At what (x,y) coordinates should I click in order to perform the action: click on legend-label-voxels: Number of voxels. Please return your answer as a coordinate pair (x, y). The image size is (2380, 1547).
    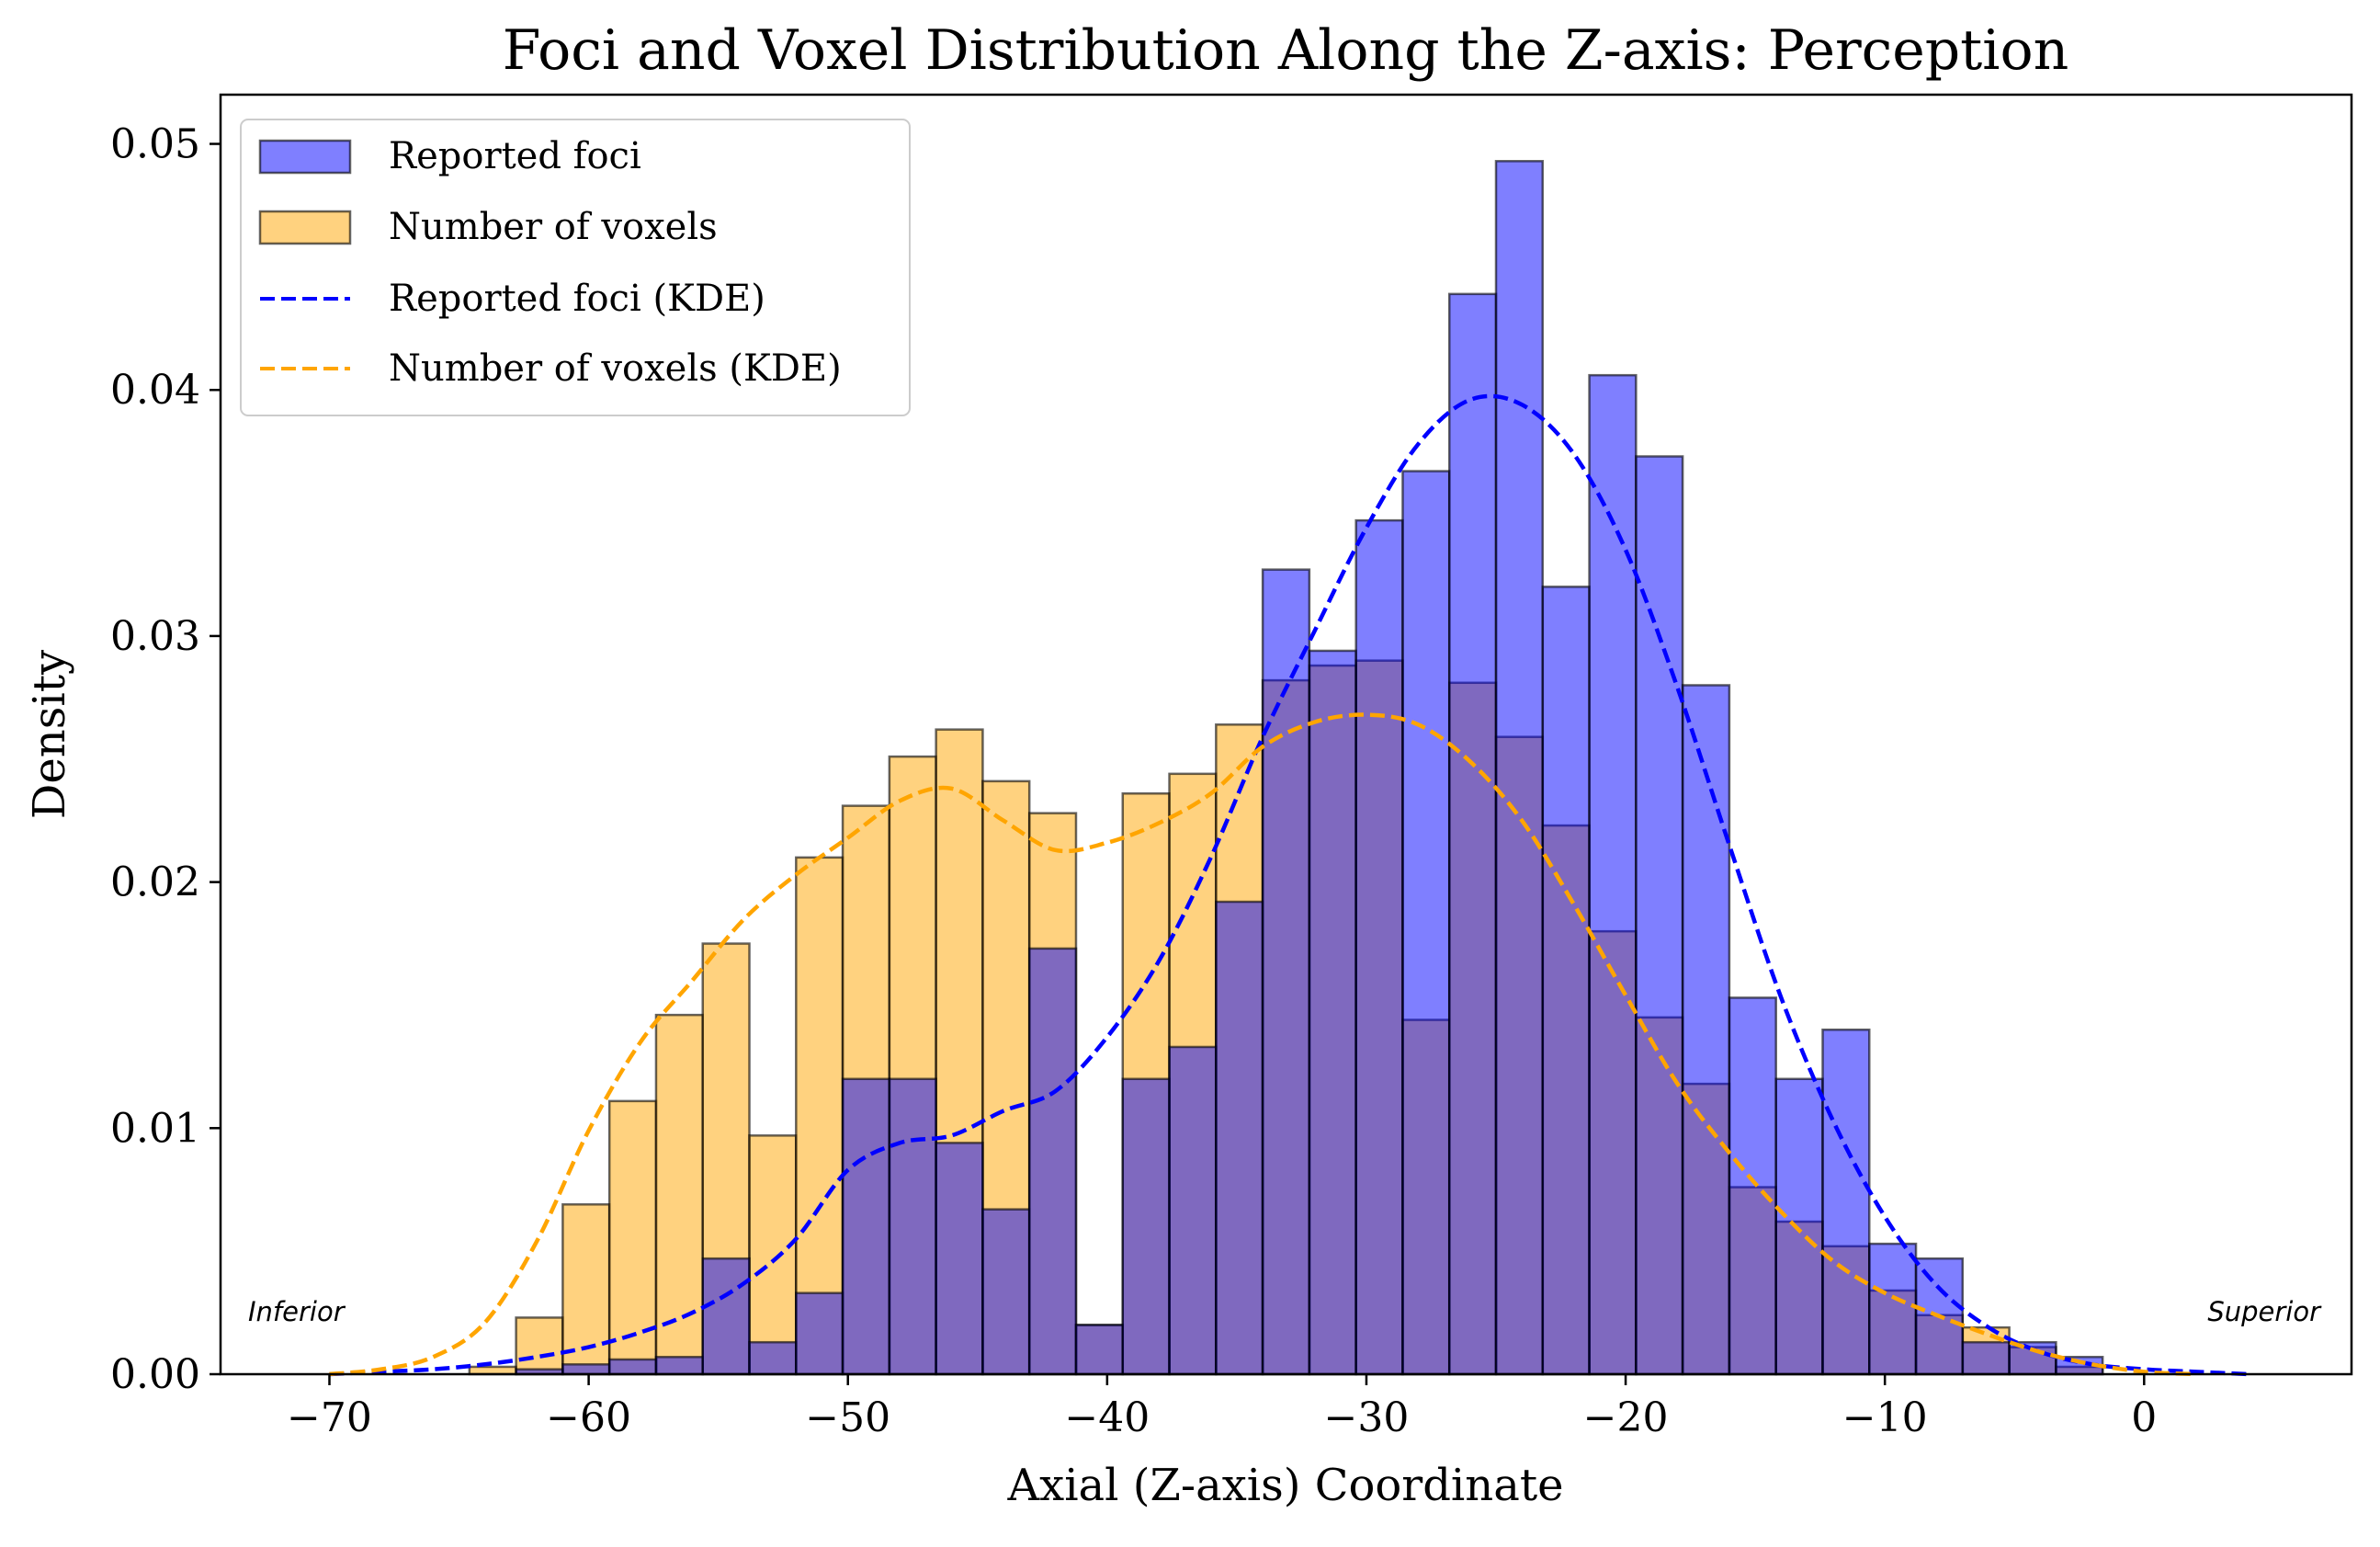
    Looking at the image, I should click on (553, 227).